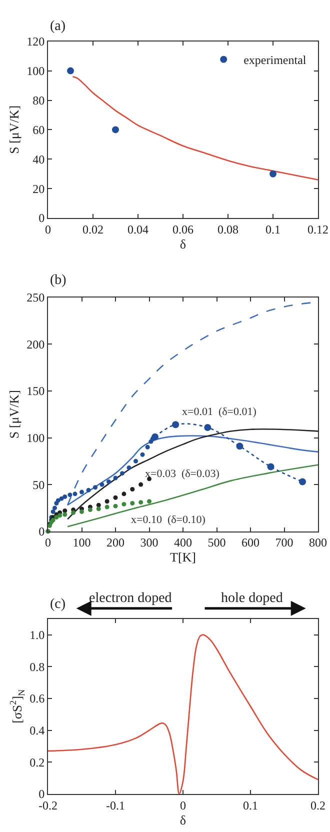 This screenshot has height=832, width=330. I want to click on y-tick-label: 0.6, so click(37, 699).